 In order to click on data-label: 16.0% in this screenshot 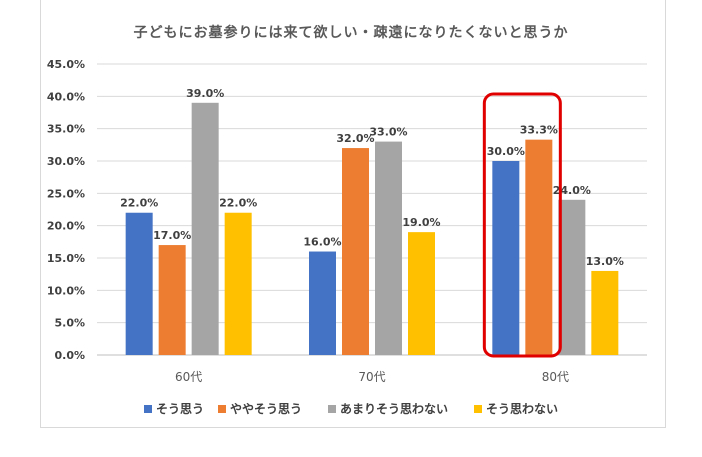, I will do `click(322, 242)`.